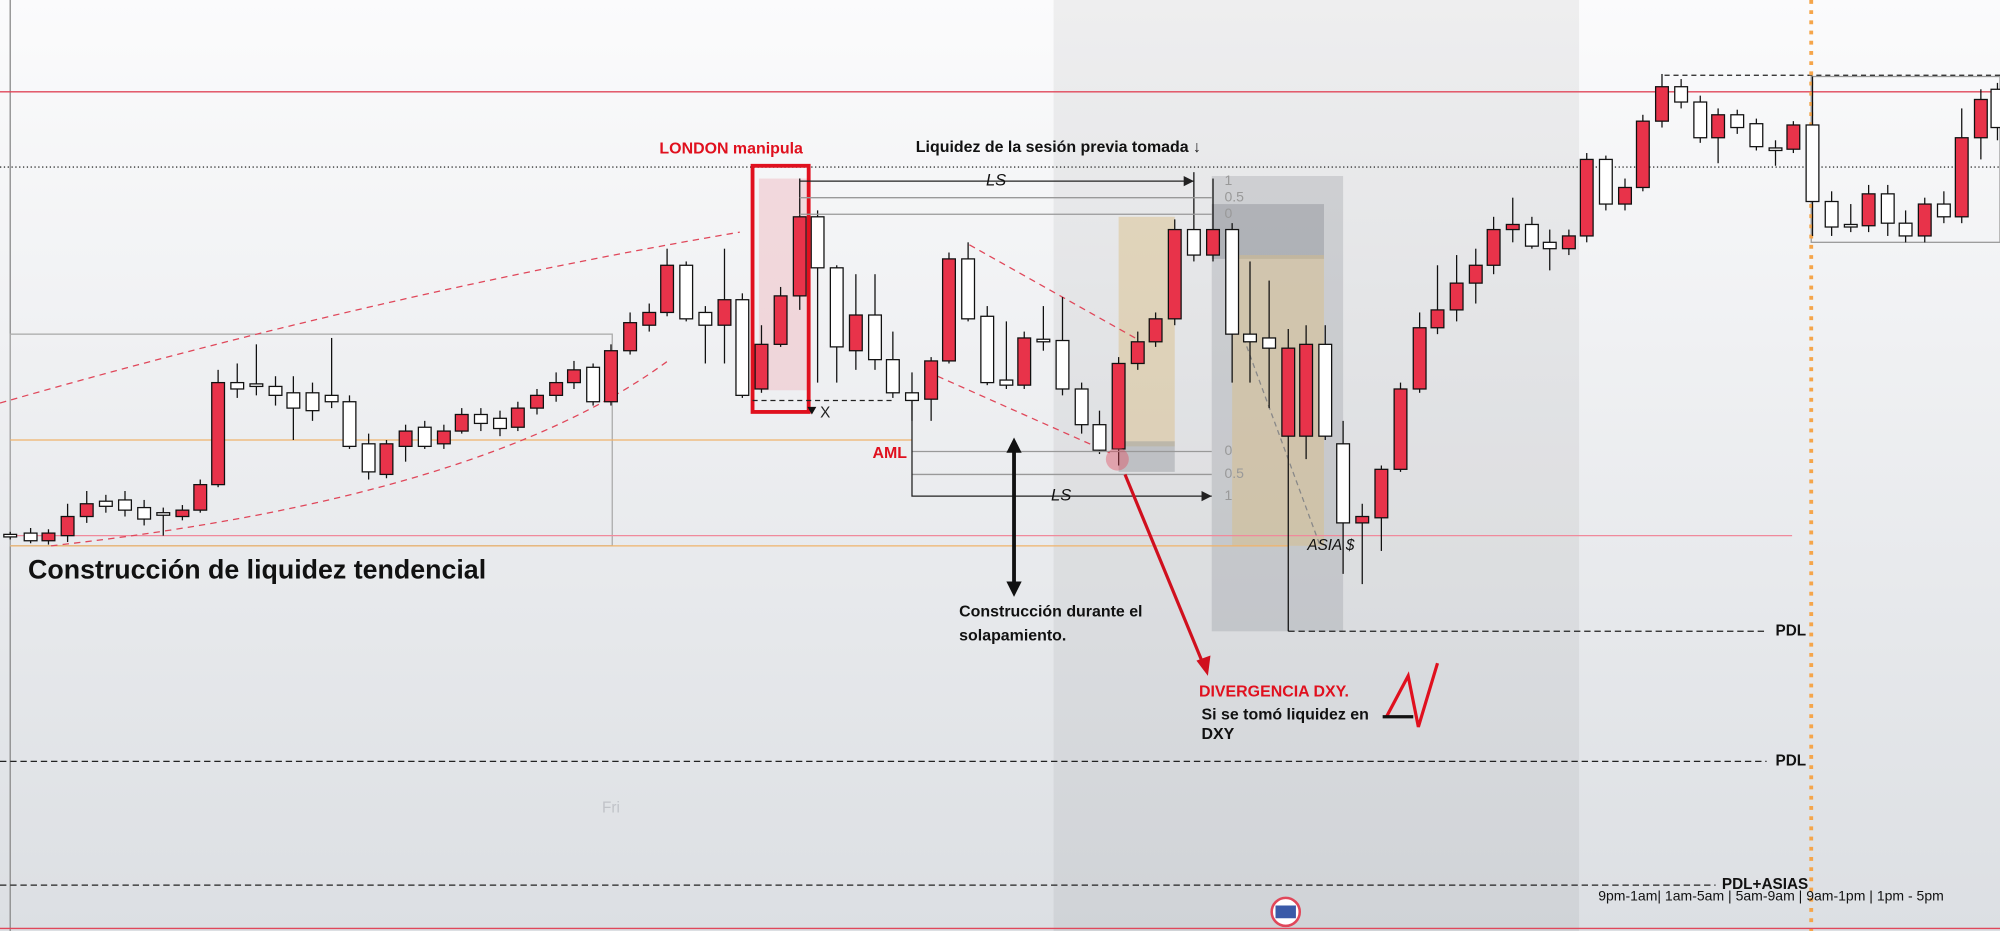 Image resolution: width=2000 pixels, height=931 pixels. Describe the element at coordinates (1203, 665) in the screenshot. I see `arrow-head` at that location.